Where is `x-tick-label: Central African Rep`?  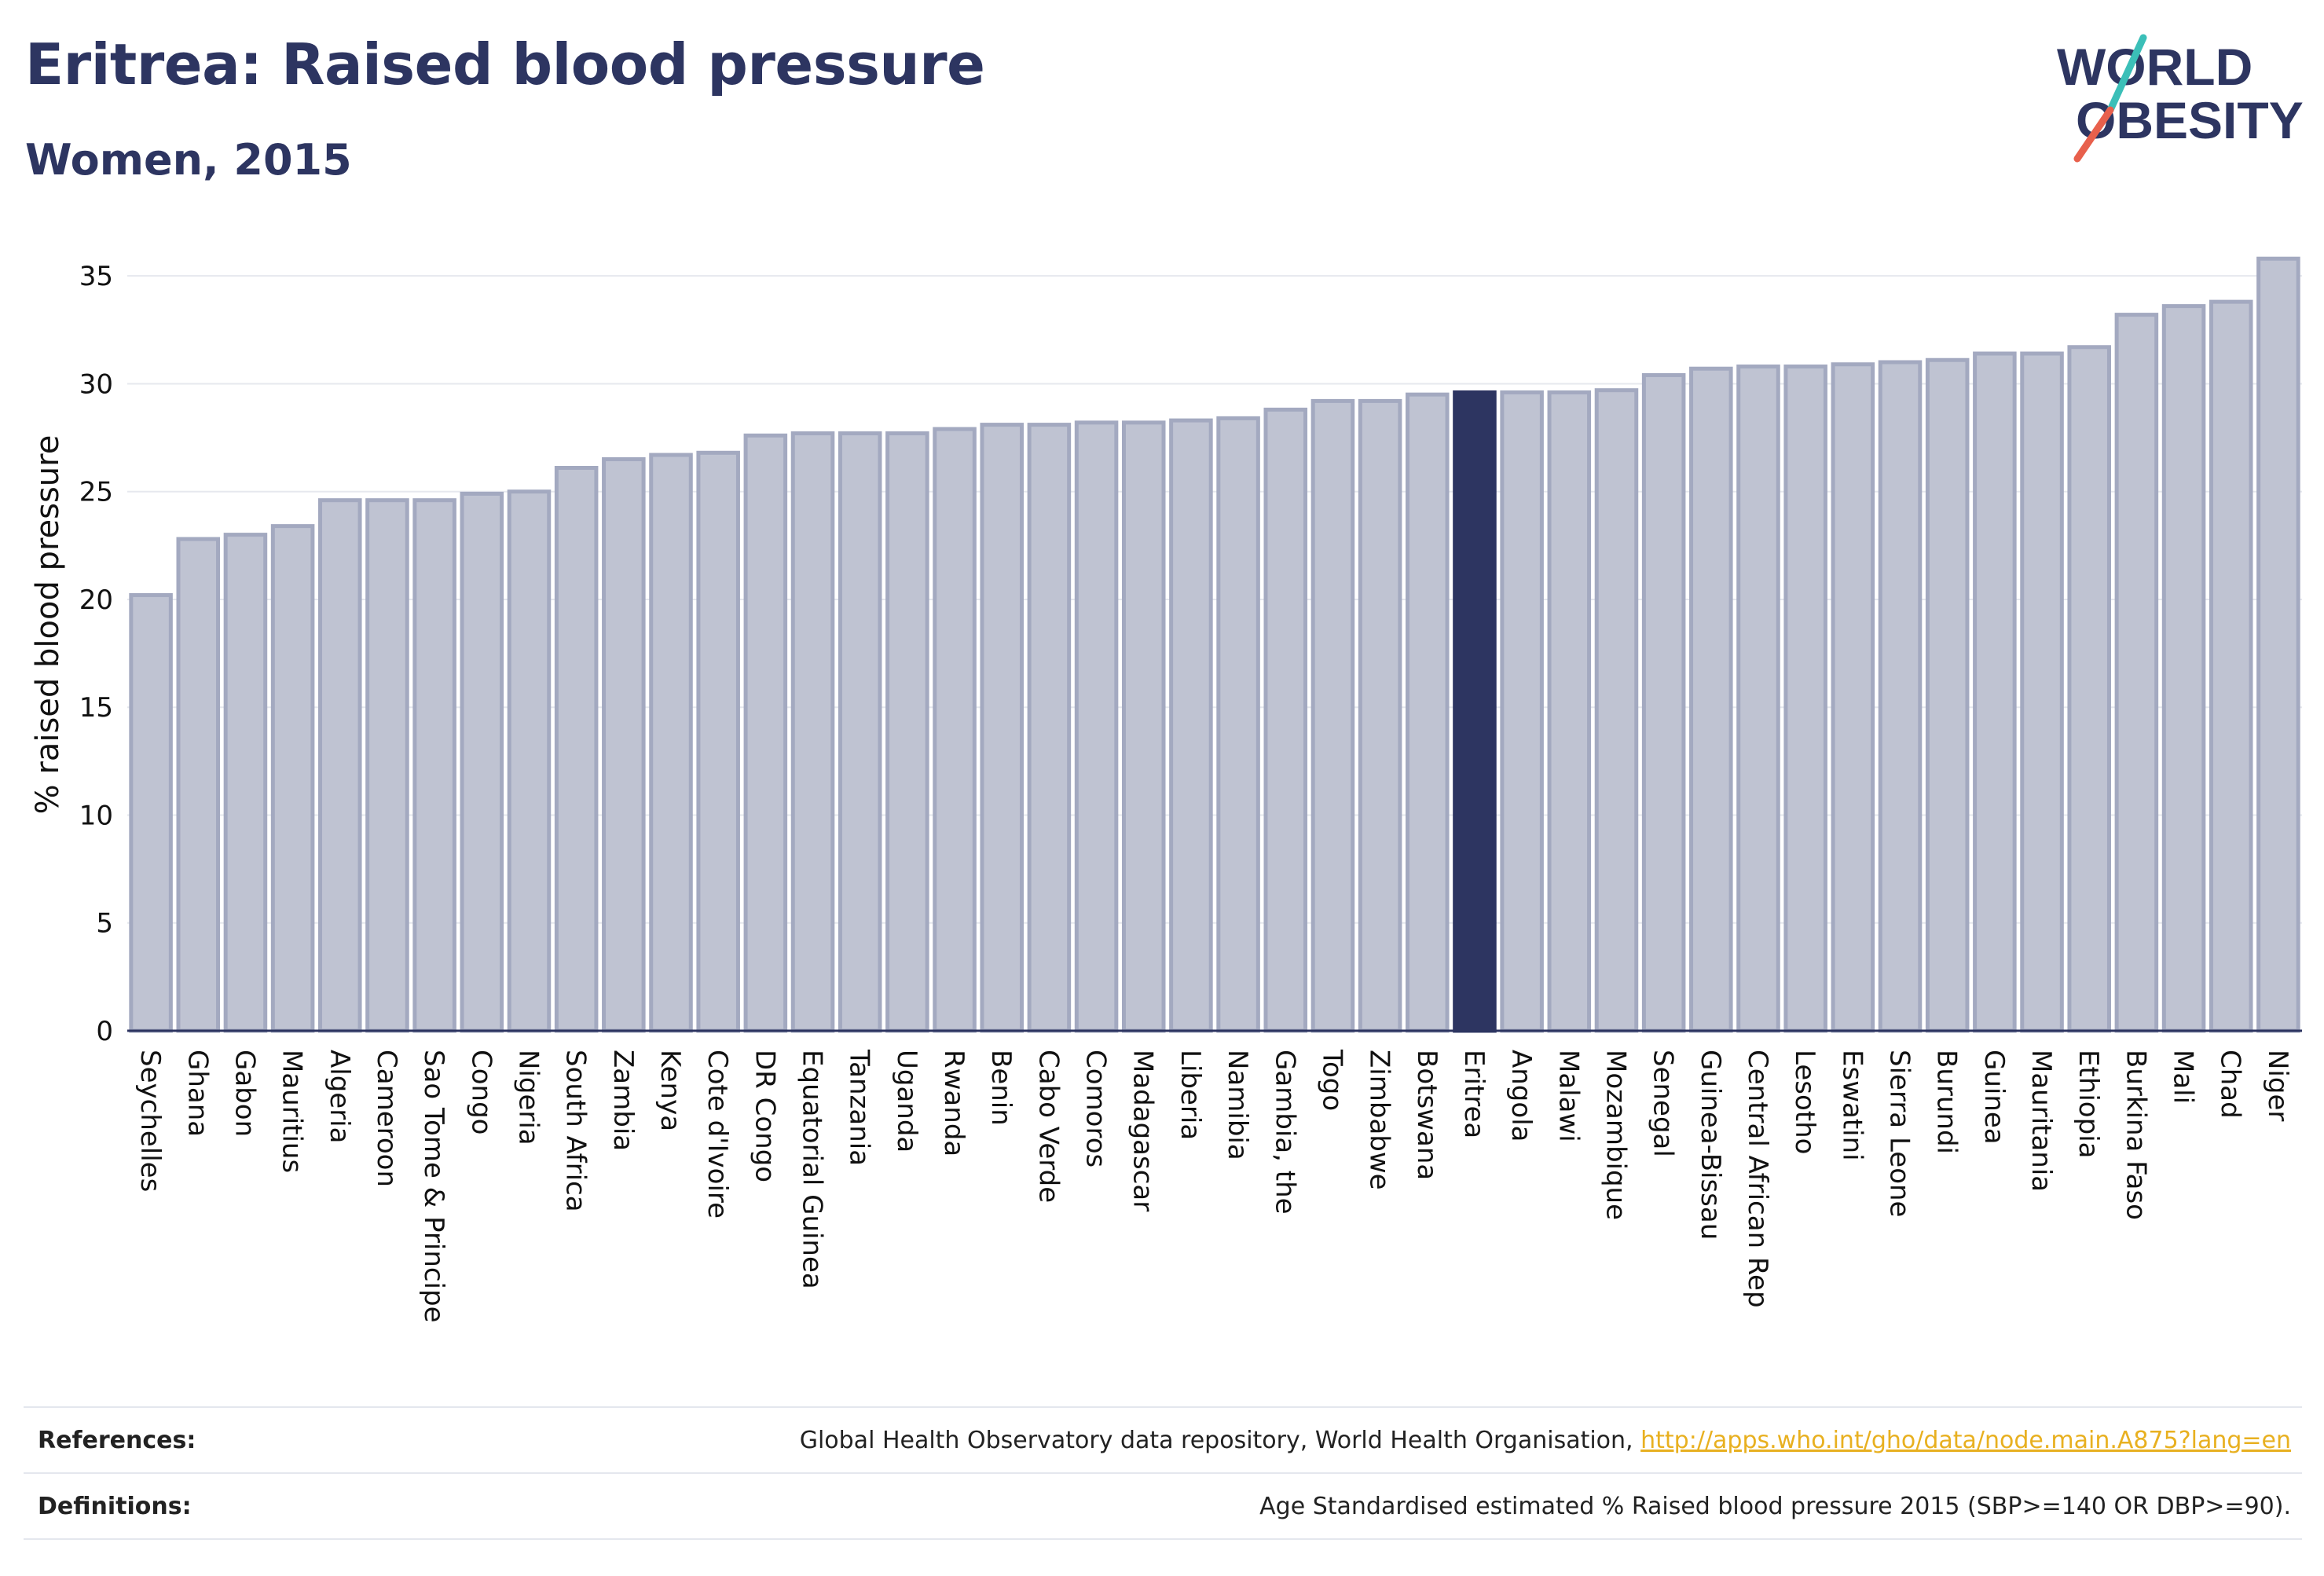
x-tick-label: Central African Rep is located at coordinates (1757, 1179).